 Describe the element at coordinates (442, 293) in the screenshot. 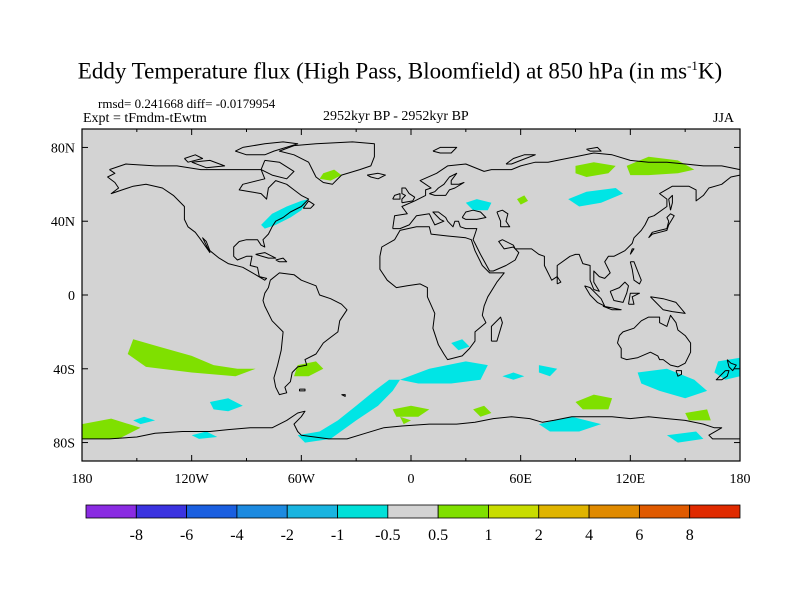

I see `coastline-africa` at that location.